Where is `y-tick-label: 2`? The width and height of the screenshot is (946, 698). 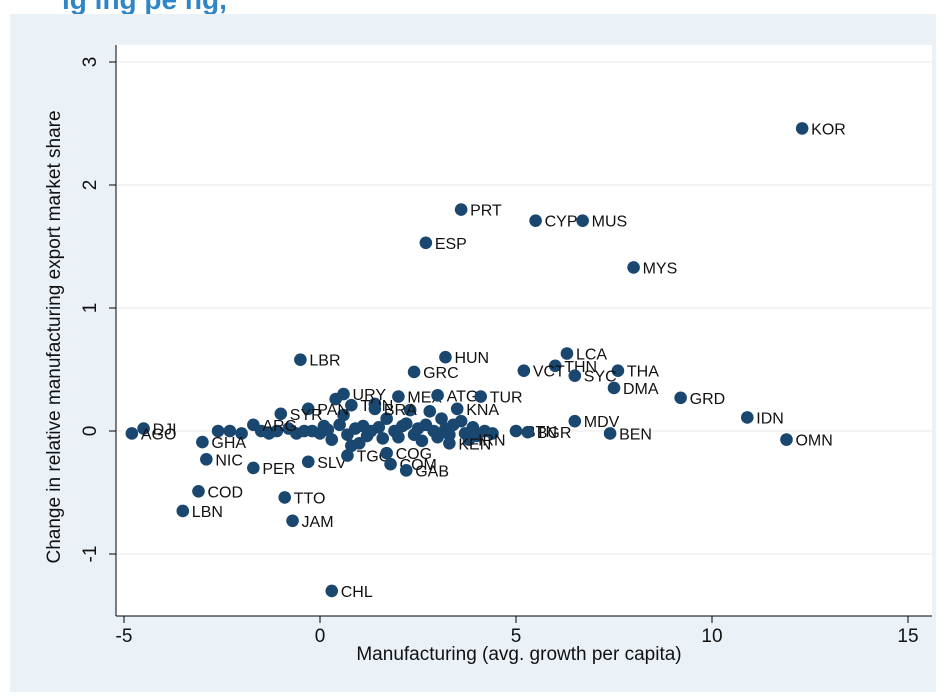
y-tick-label: 2 is located at coordinates (90, 185).